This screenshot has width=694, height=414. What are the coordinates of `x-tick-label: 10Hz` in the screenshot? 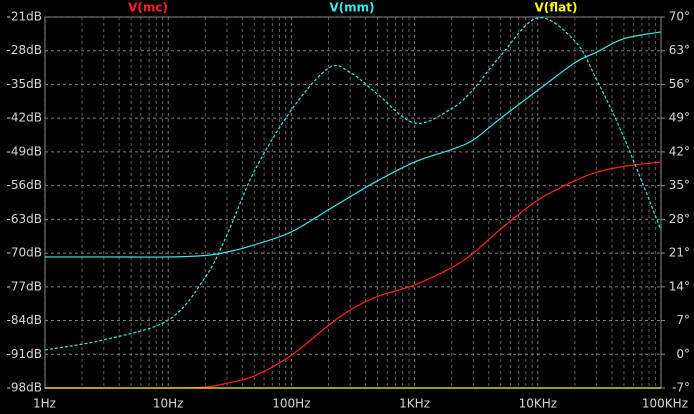 It's located at (168, 404).